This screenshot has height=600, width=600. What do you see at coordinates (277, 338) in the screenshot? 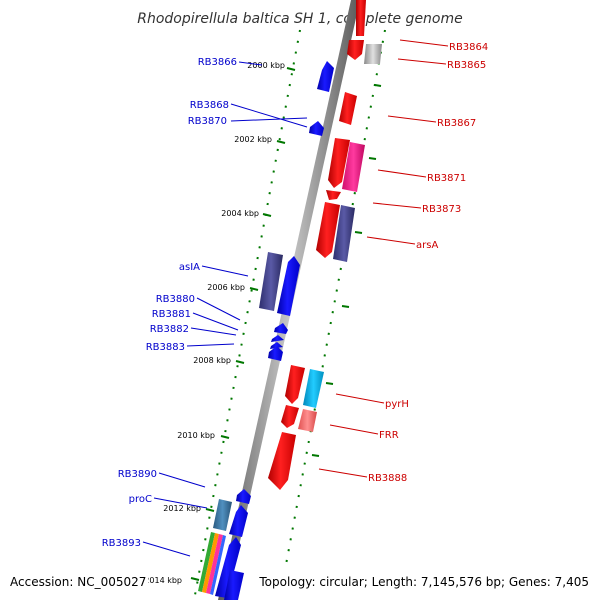
I see `gene-rb3881` at bounding box center [277, 338].